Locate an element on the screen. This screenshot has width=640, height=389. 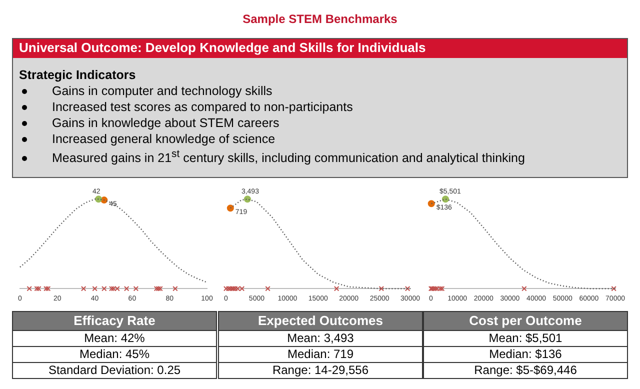
x-axis-title: Cost per Outcome is located at coordinates (525, 321).